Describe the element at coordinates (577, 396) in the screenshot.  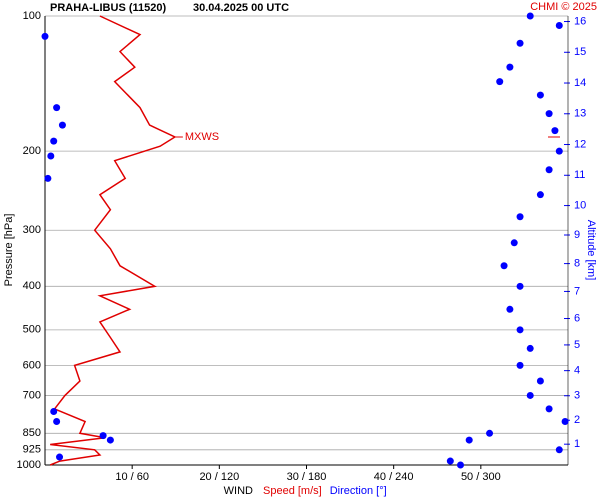
I see `y2-tick-label: 3` at that location.